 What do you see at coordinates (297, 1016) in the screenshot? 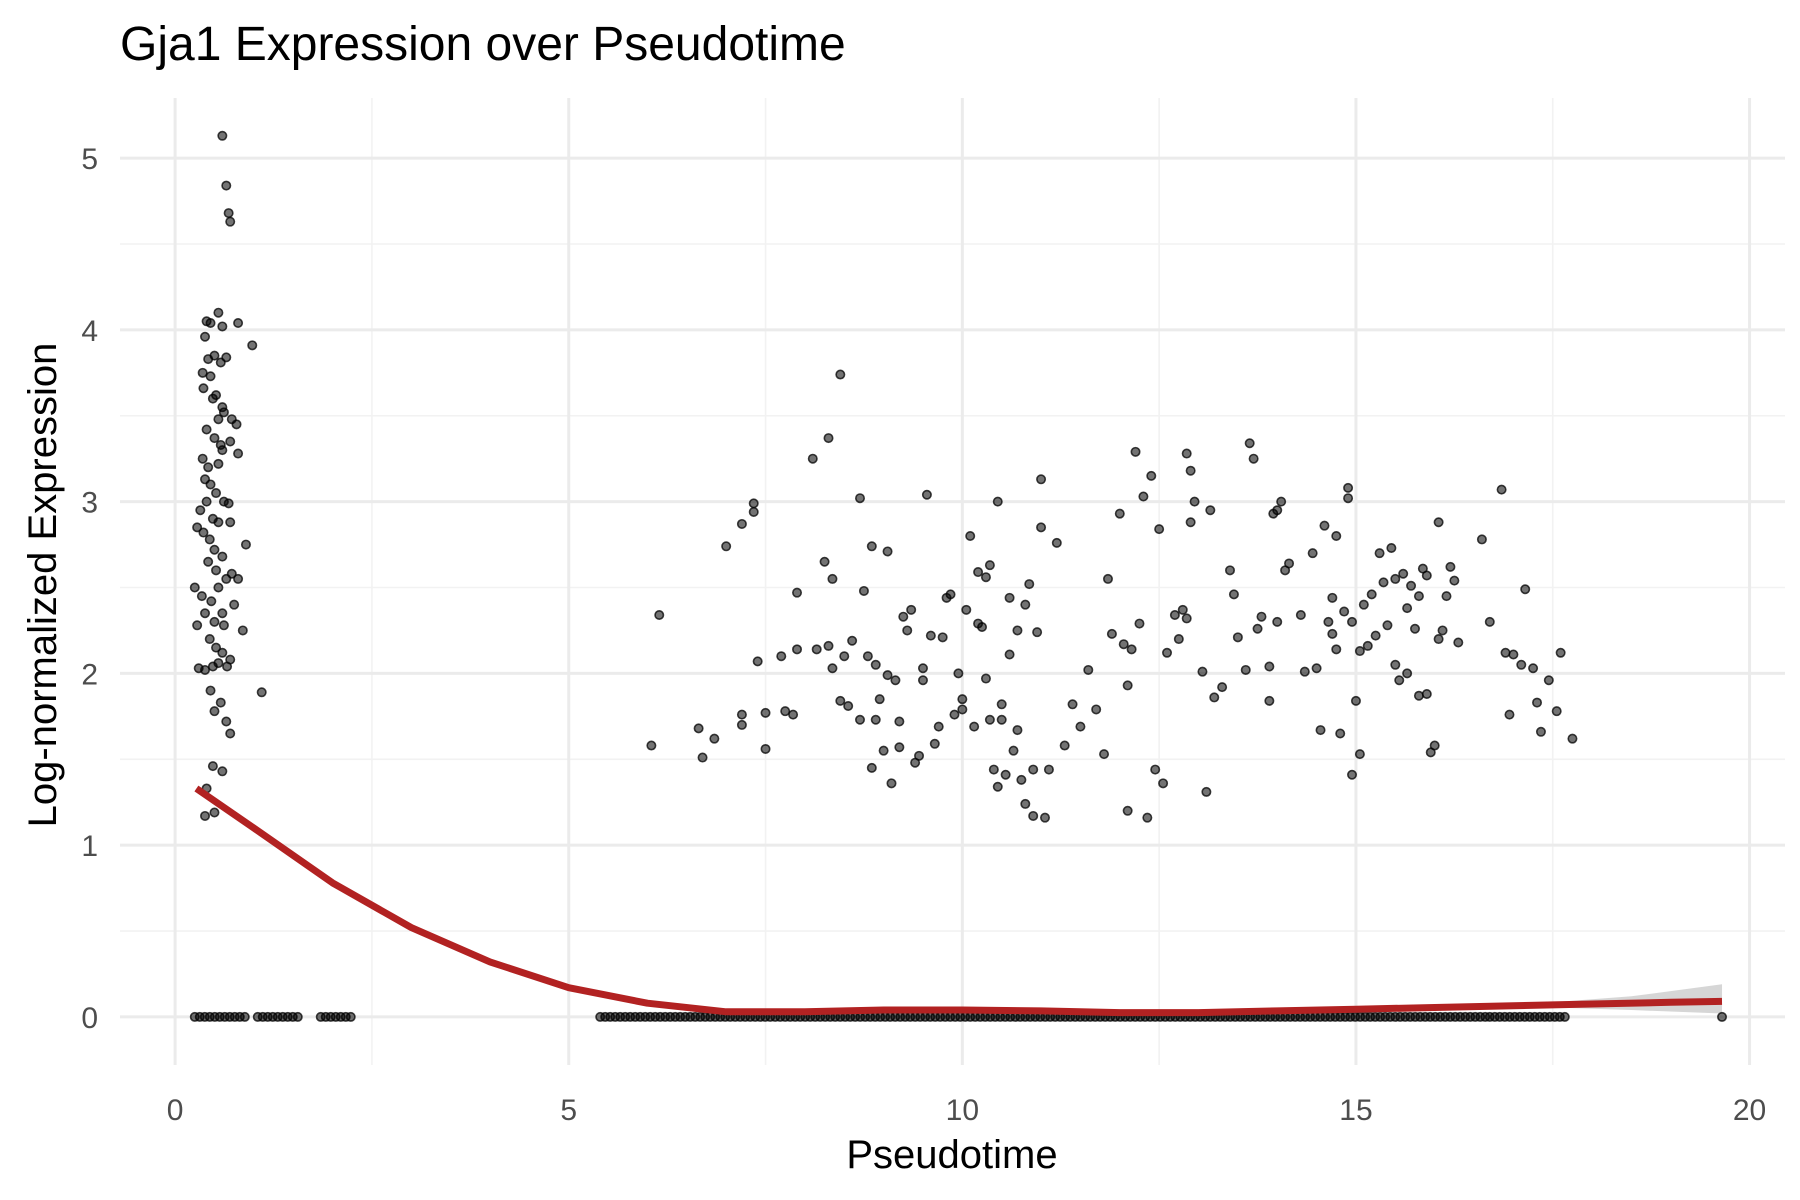
I see `zero-point` at bounding box center [297, 1016].